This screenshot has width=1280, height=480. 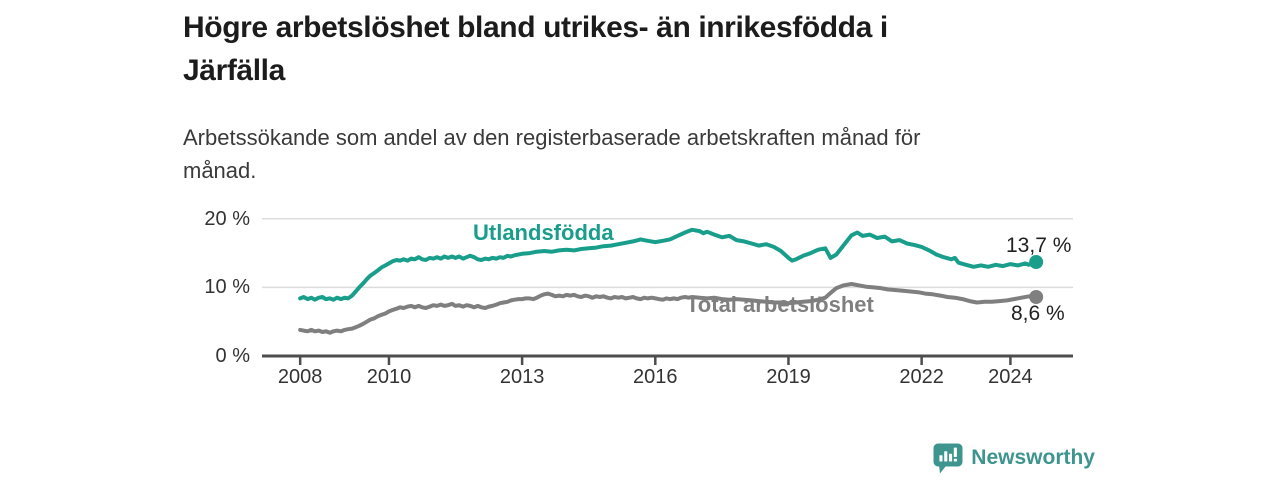 What do you see at coordinates (668, 264) in the screenshot?
I see `series-line-utlandsf-dda` at bounding box center [668, 264].